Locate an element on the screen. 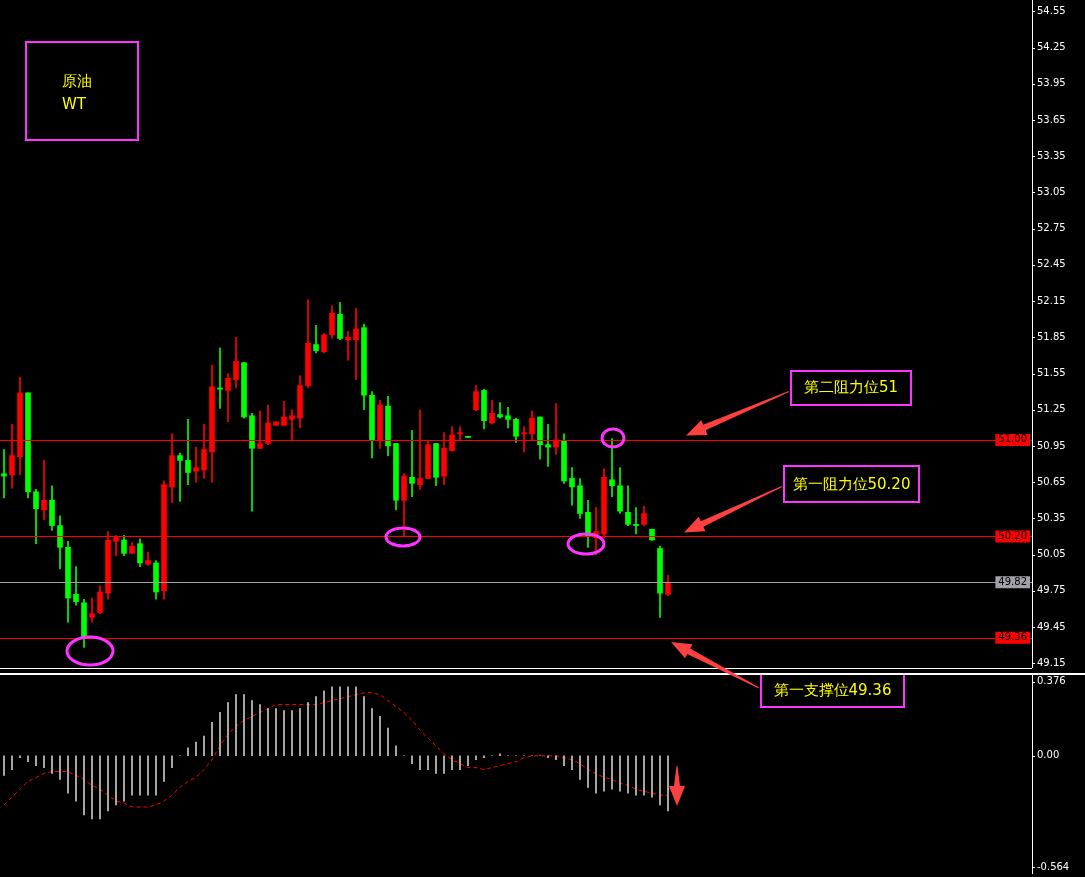  annotation: 第一阻力位50.20 is located at coordinates (851, 484).